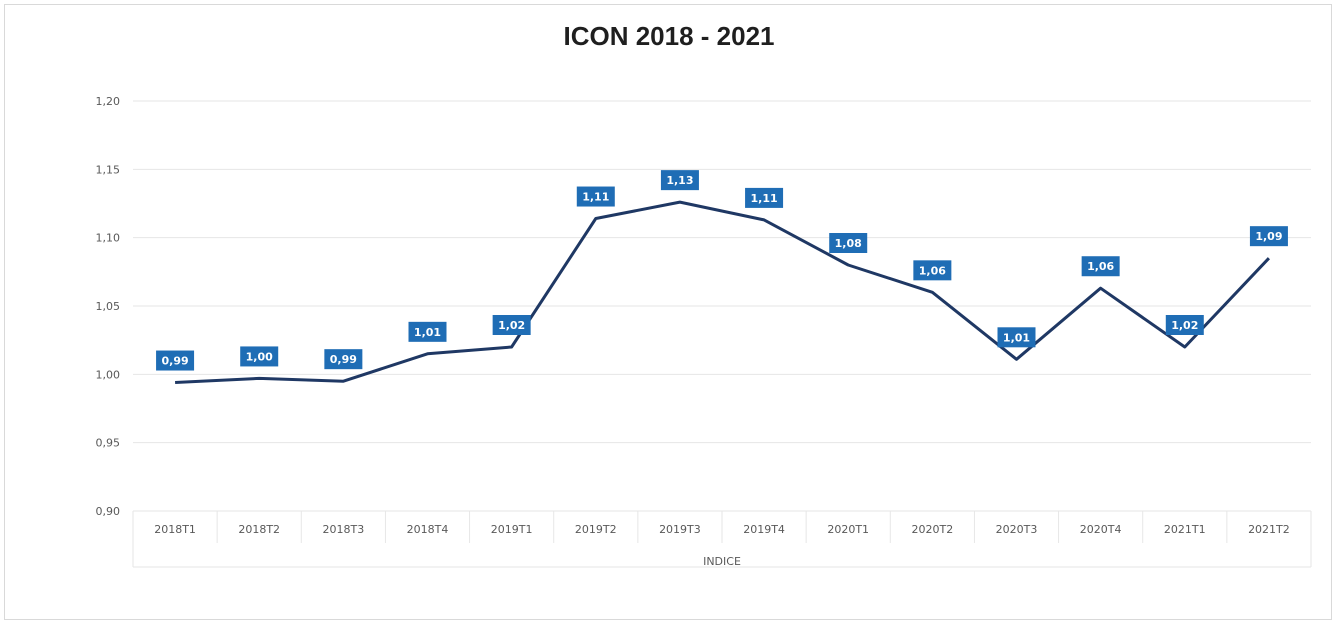 This screenshot has height=624, width=1338. What do you see at coordinates (596, 529) in the screenshot?
I see `x-tick-label: 2019T2` at bounding box center [596, 529].